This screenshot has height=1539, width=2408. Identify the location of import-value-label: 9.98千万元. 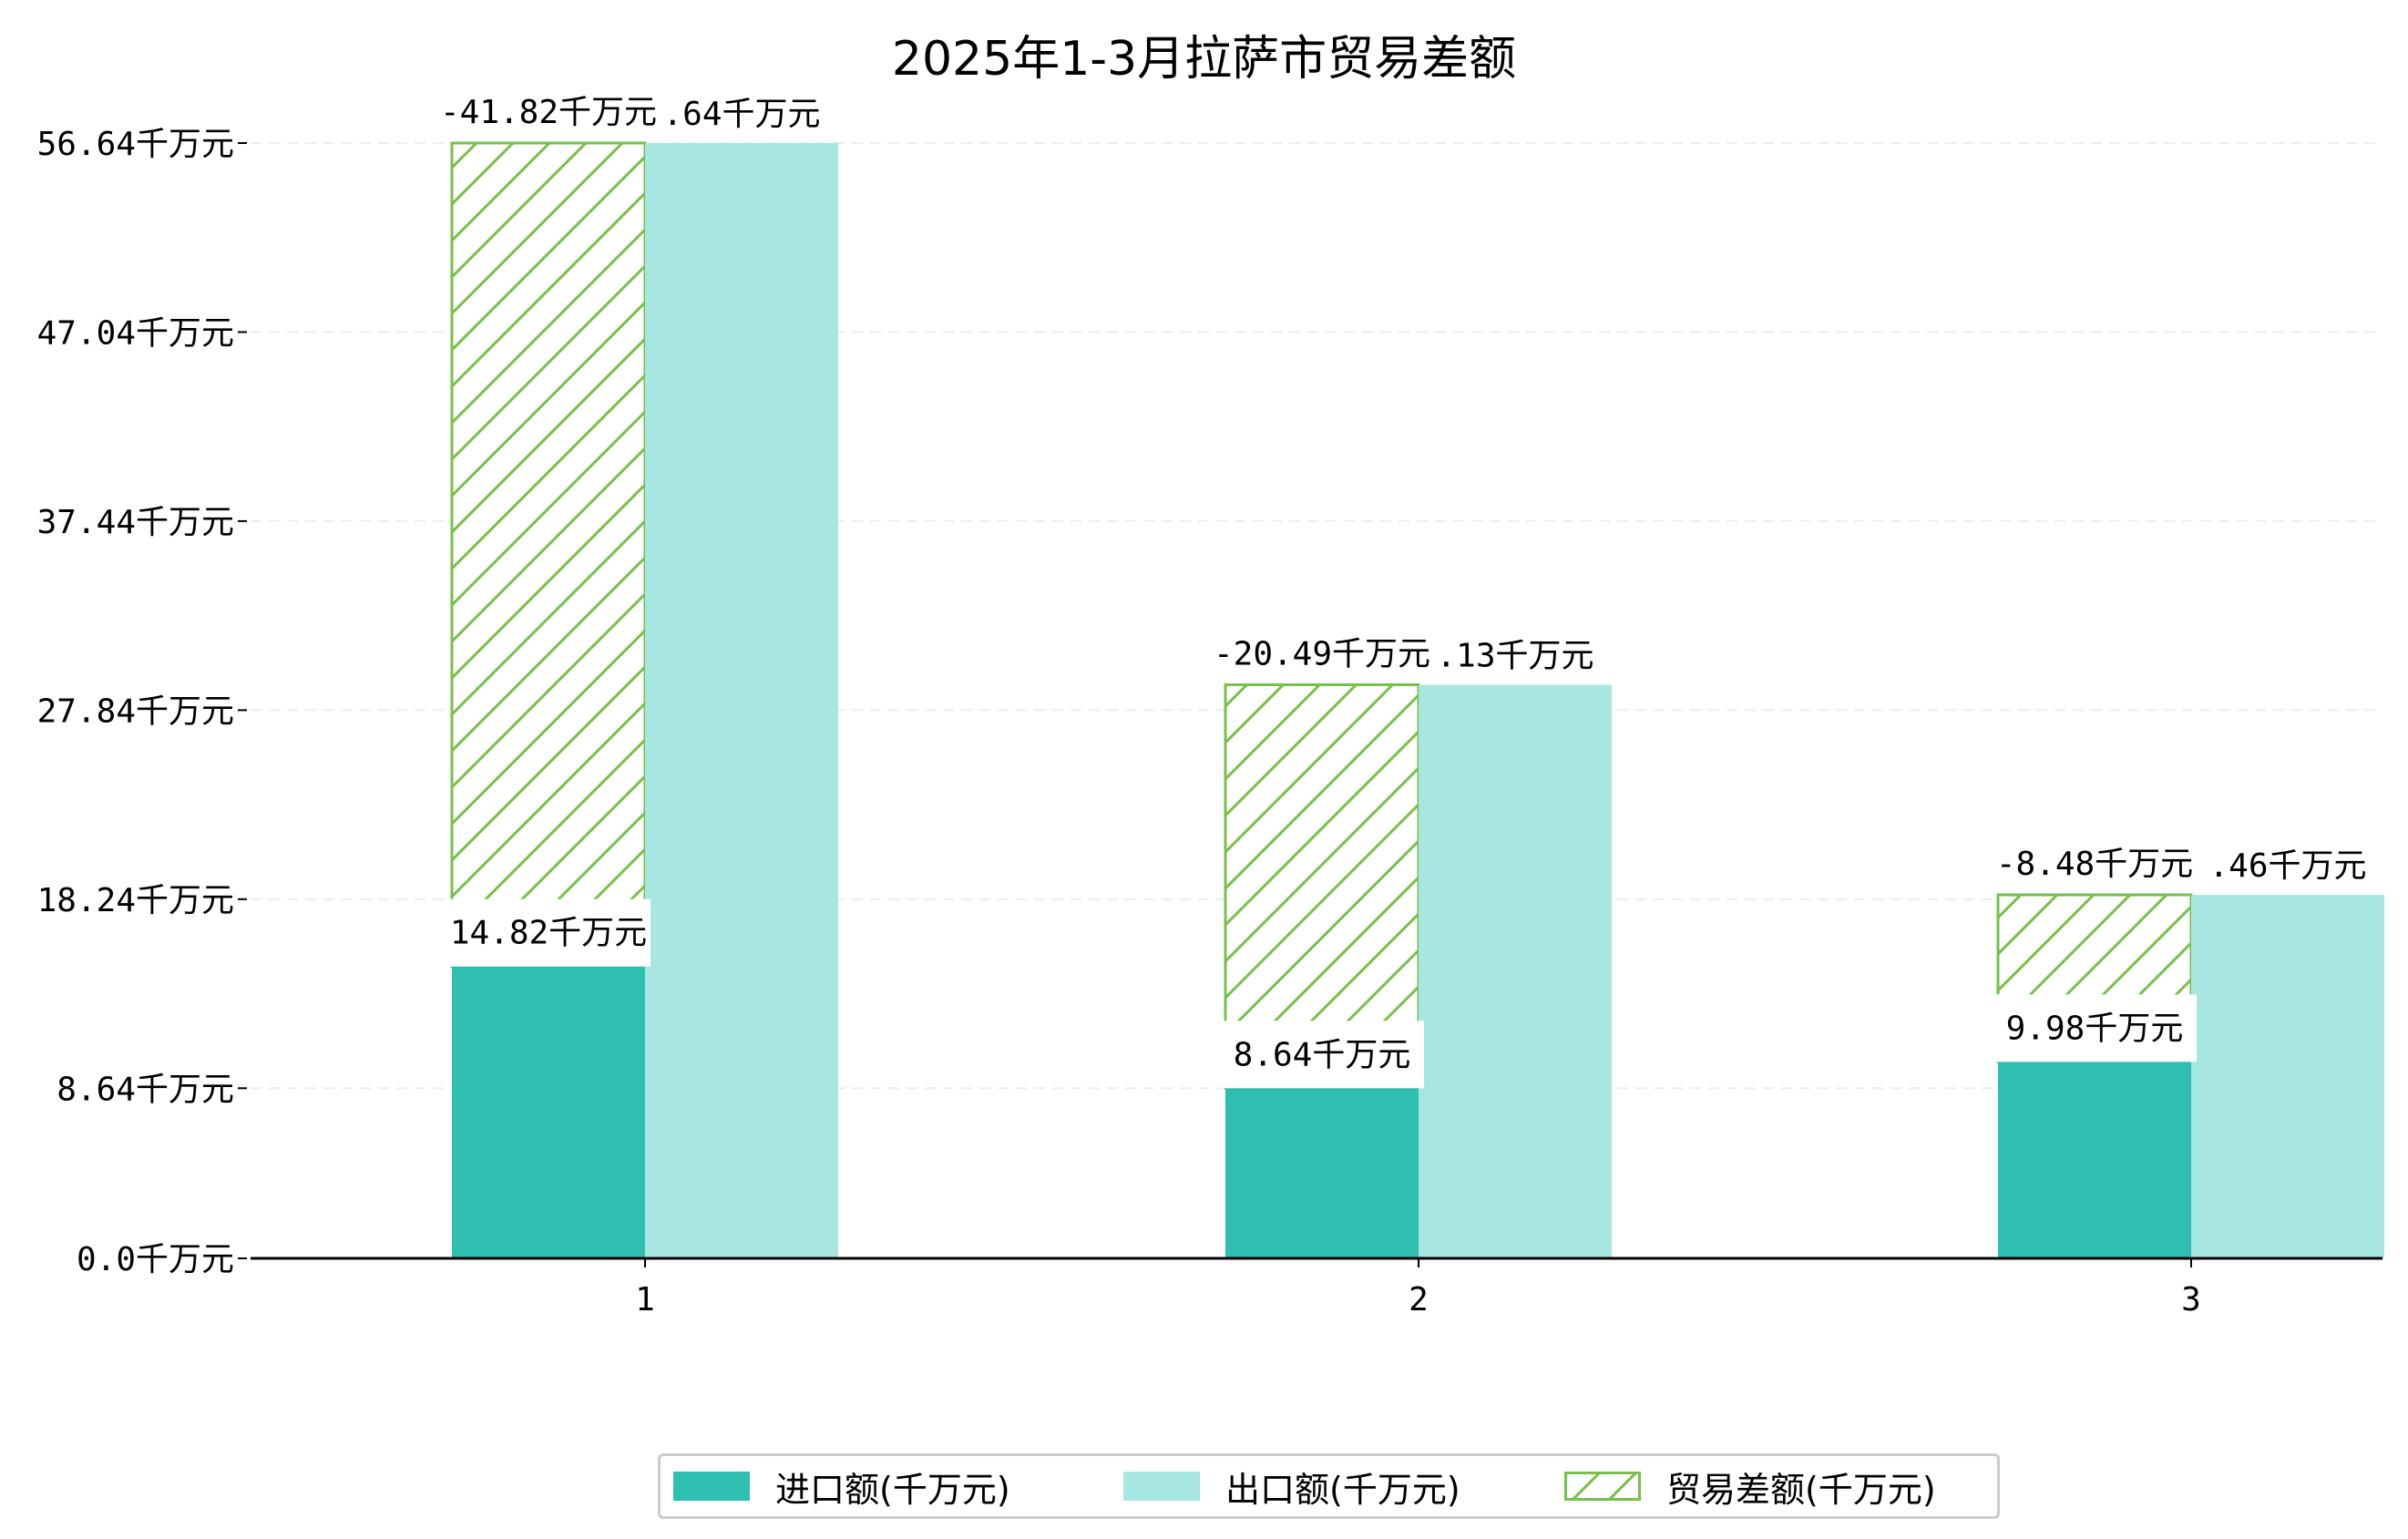
(2095, 1028).